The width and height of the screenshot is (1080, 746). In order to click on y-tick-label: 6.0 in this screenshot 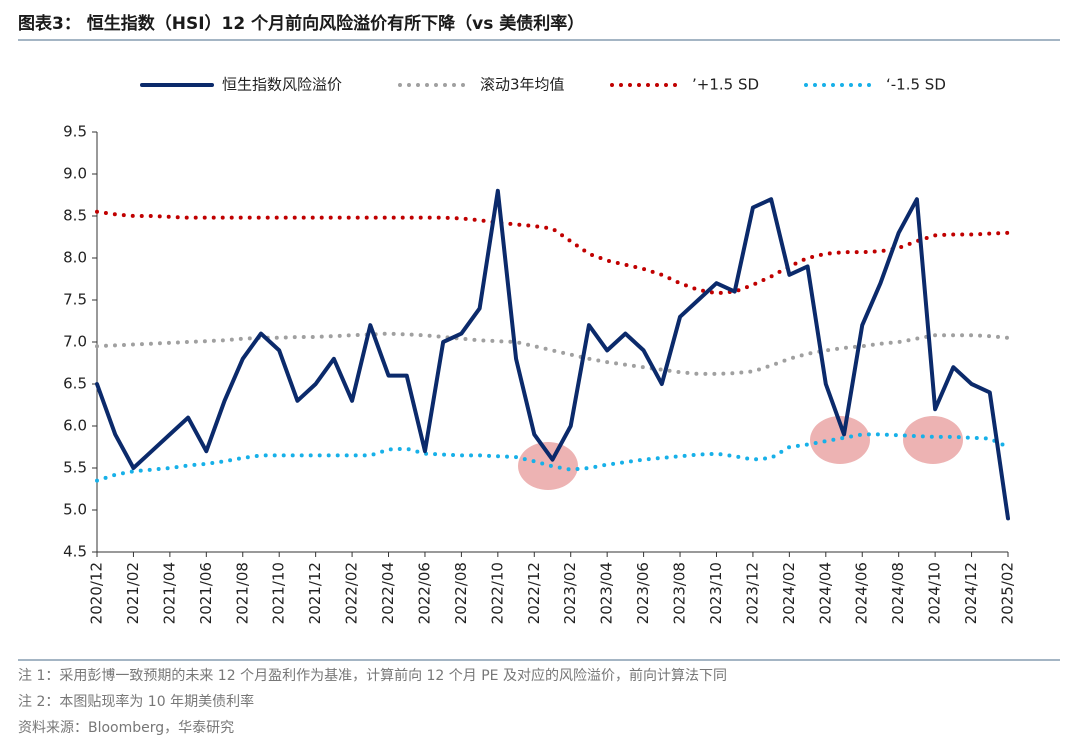, I will do `click(75, 426)`.